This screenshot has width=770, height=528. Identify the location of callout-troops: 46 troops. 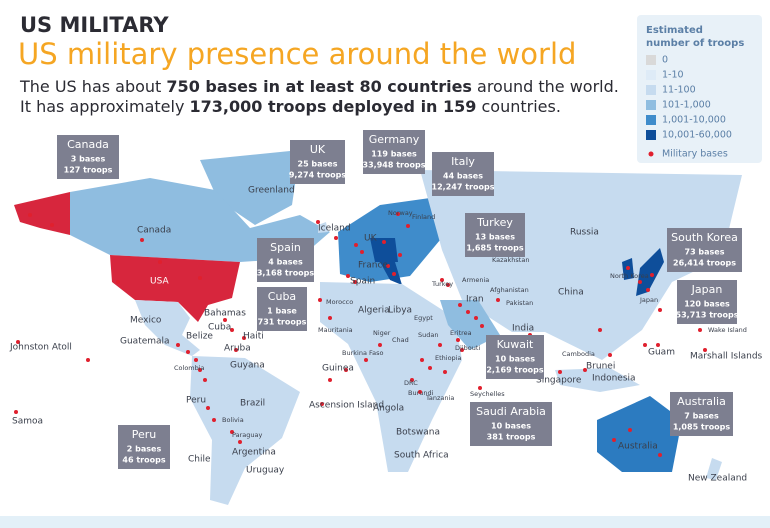
(143, 460).